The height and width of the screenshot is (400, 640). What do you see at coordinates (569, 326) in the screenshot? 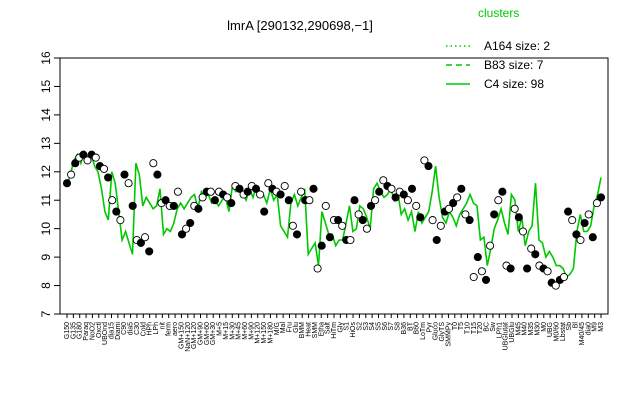
I see `x-tick-label: Sb` at bounding box center [569, 326].